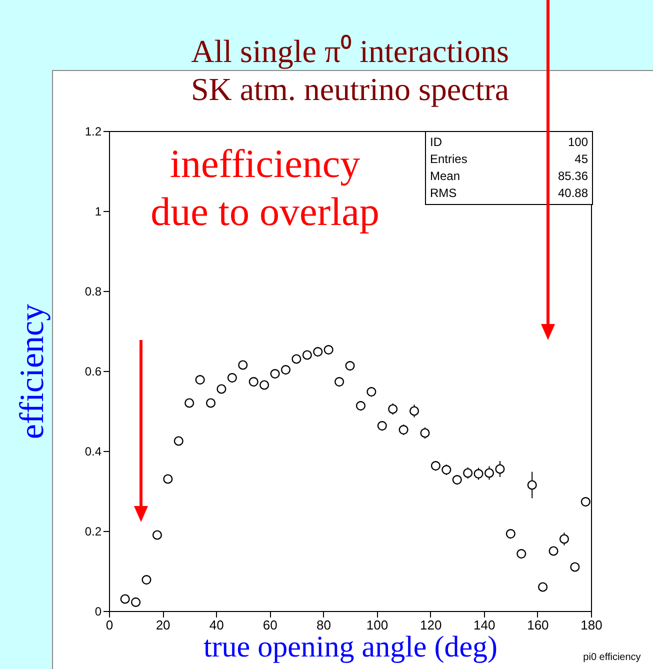 This screenshot has height=669, width=653. I want to click on x-tick-label: 60, so click(270, 625).